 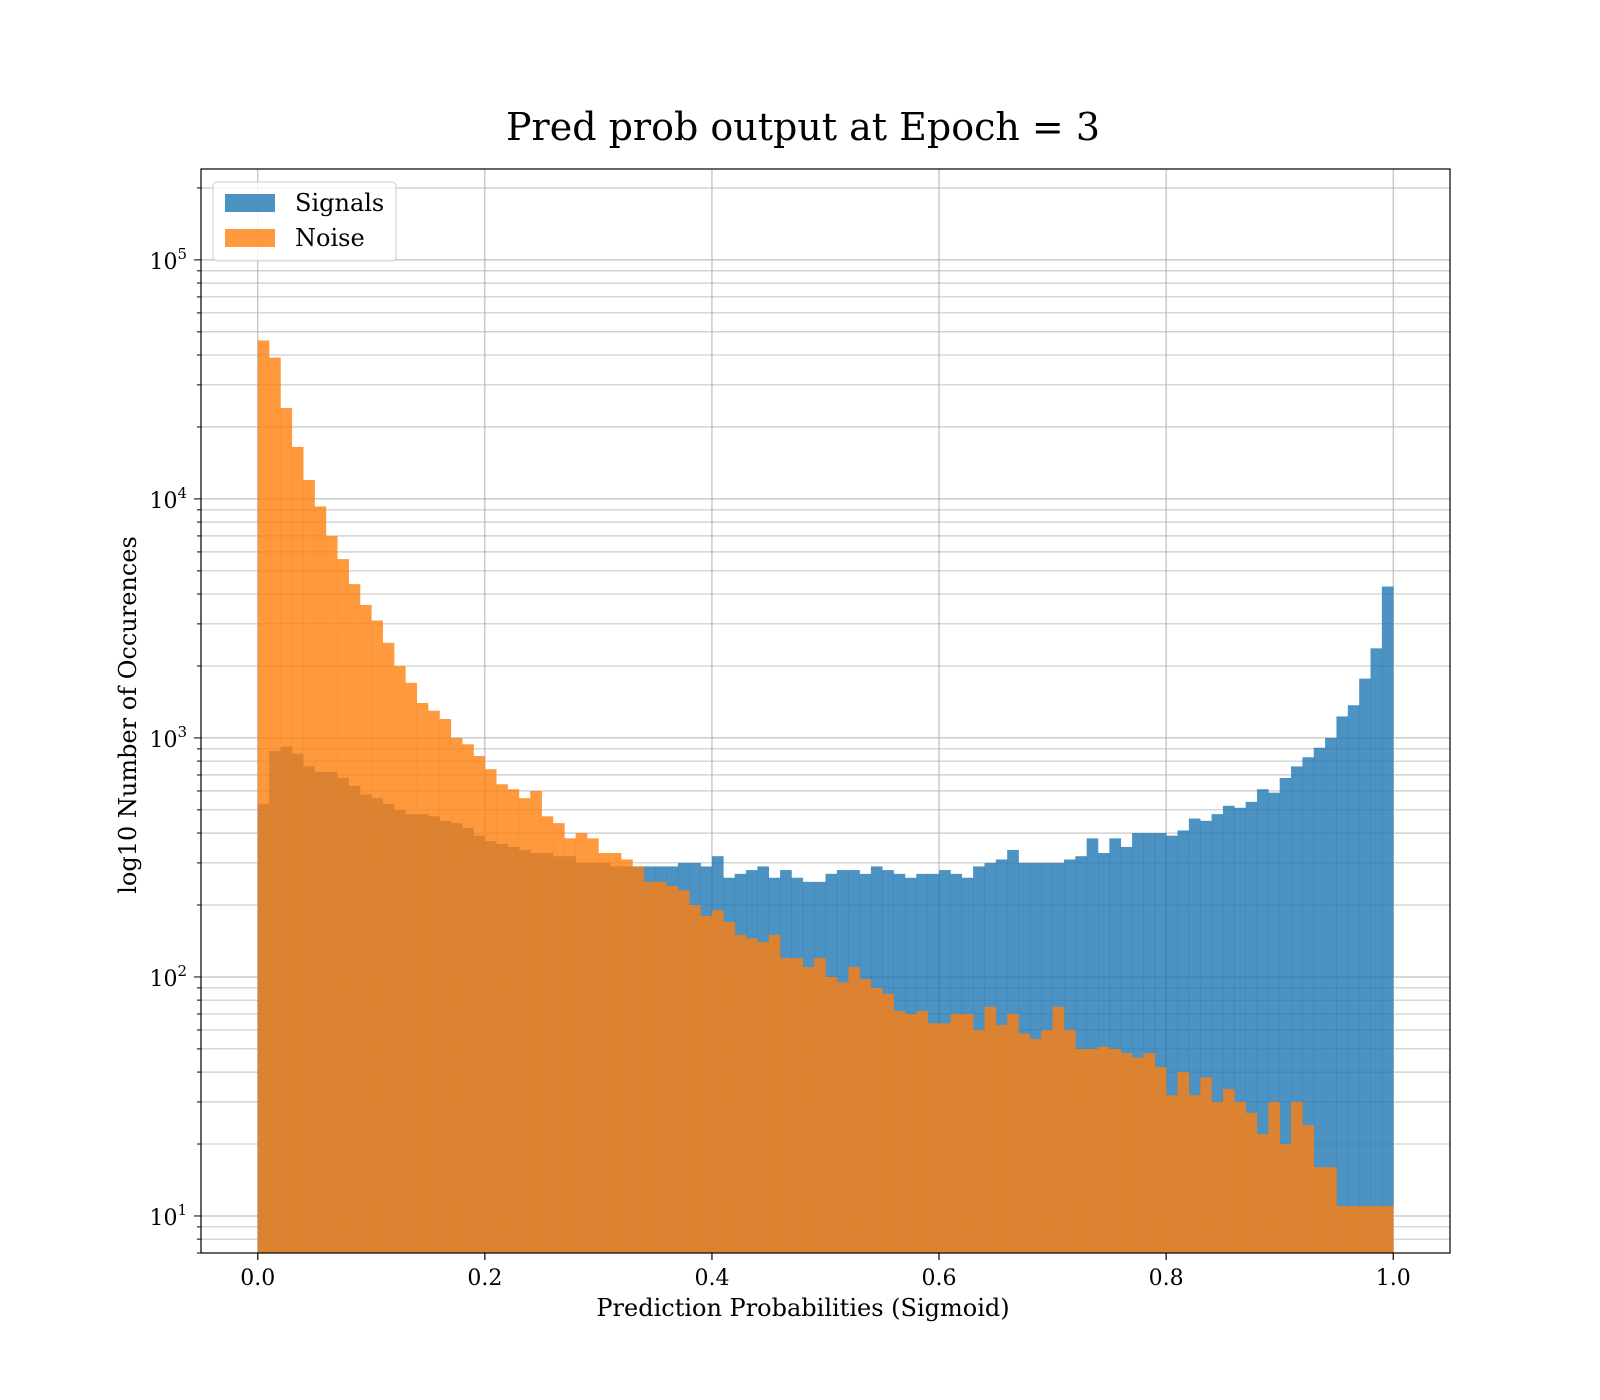 I want to click on y-tick-label: 10³, so click(x=168, y=738).